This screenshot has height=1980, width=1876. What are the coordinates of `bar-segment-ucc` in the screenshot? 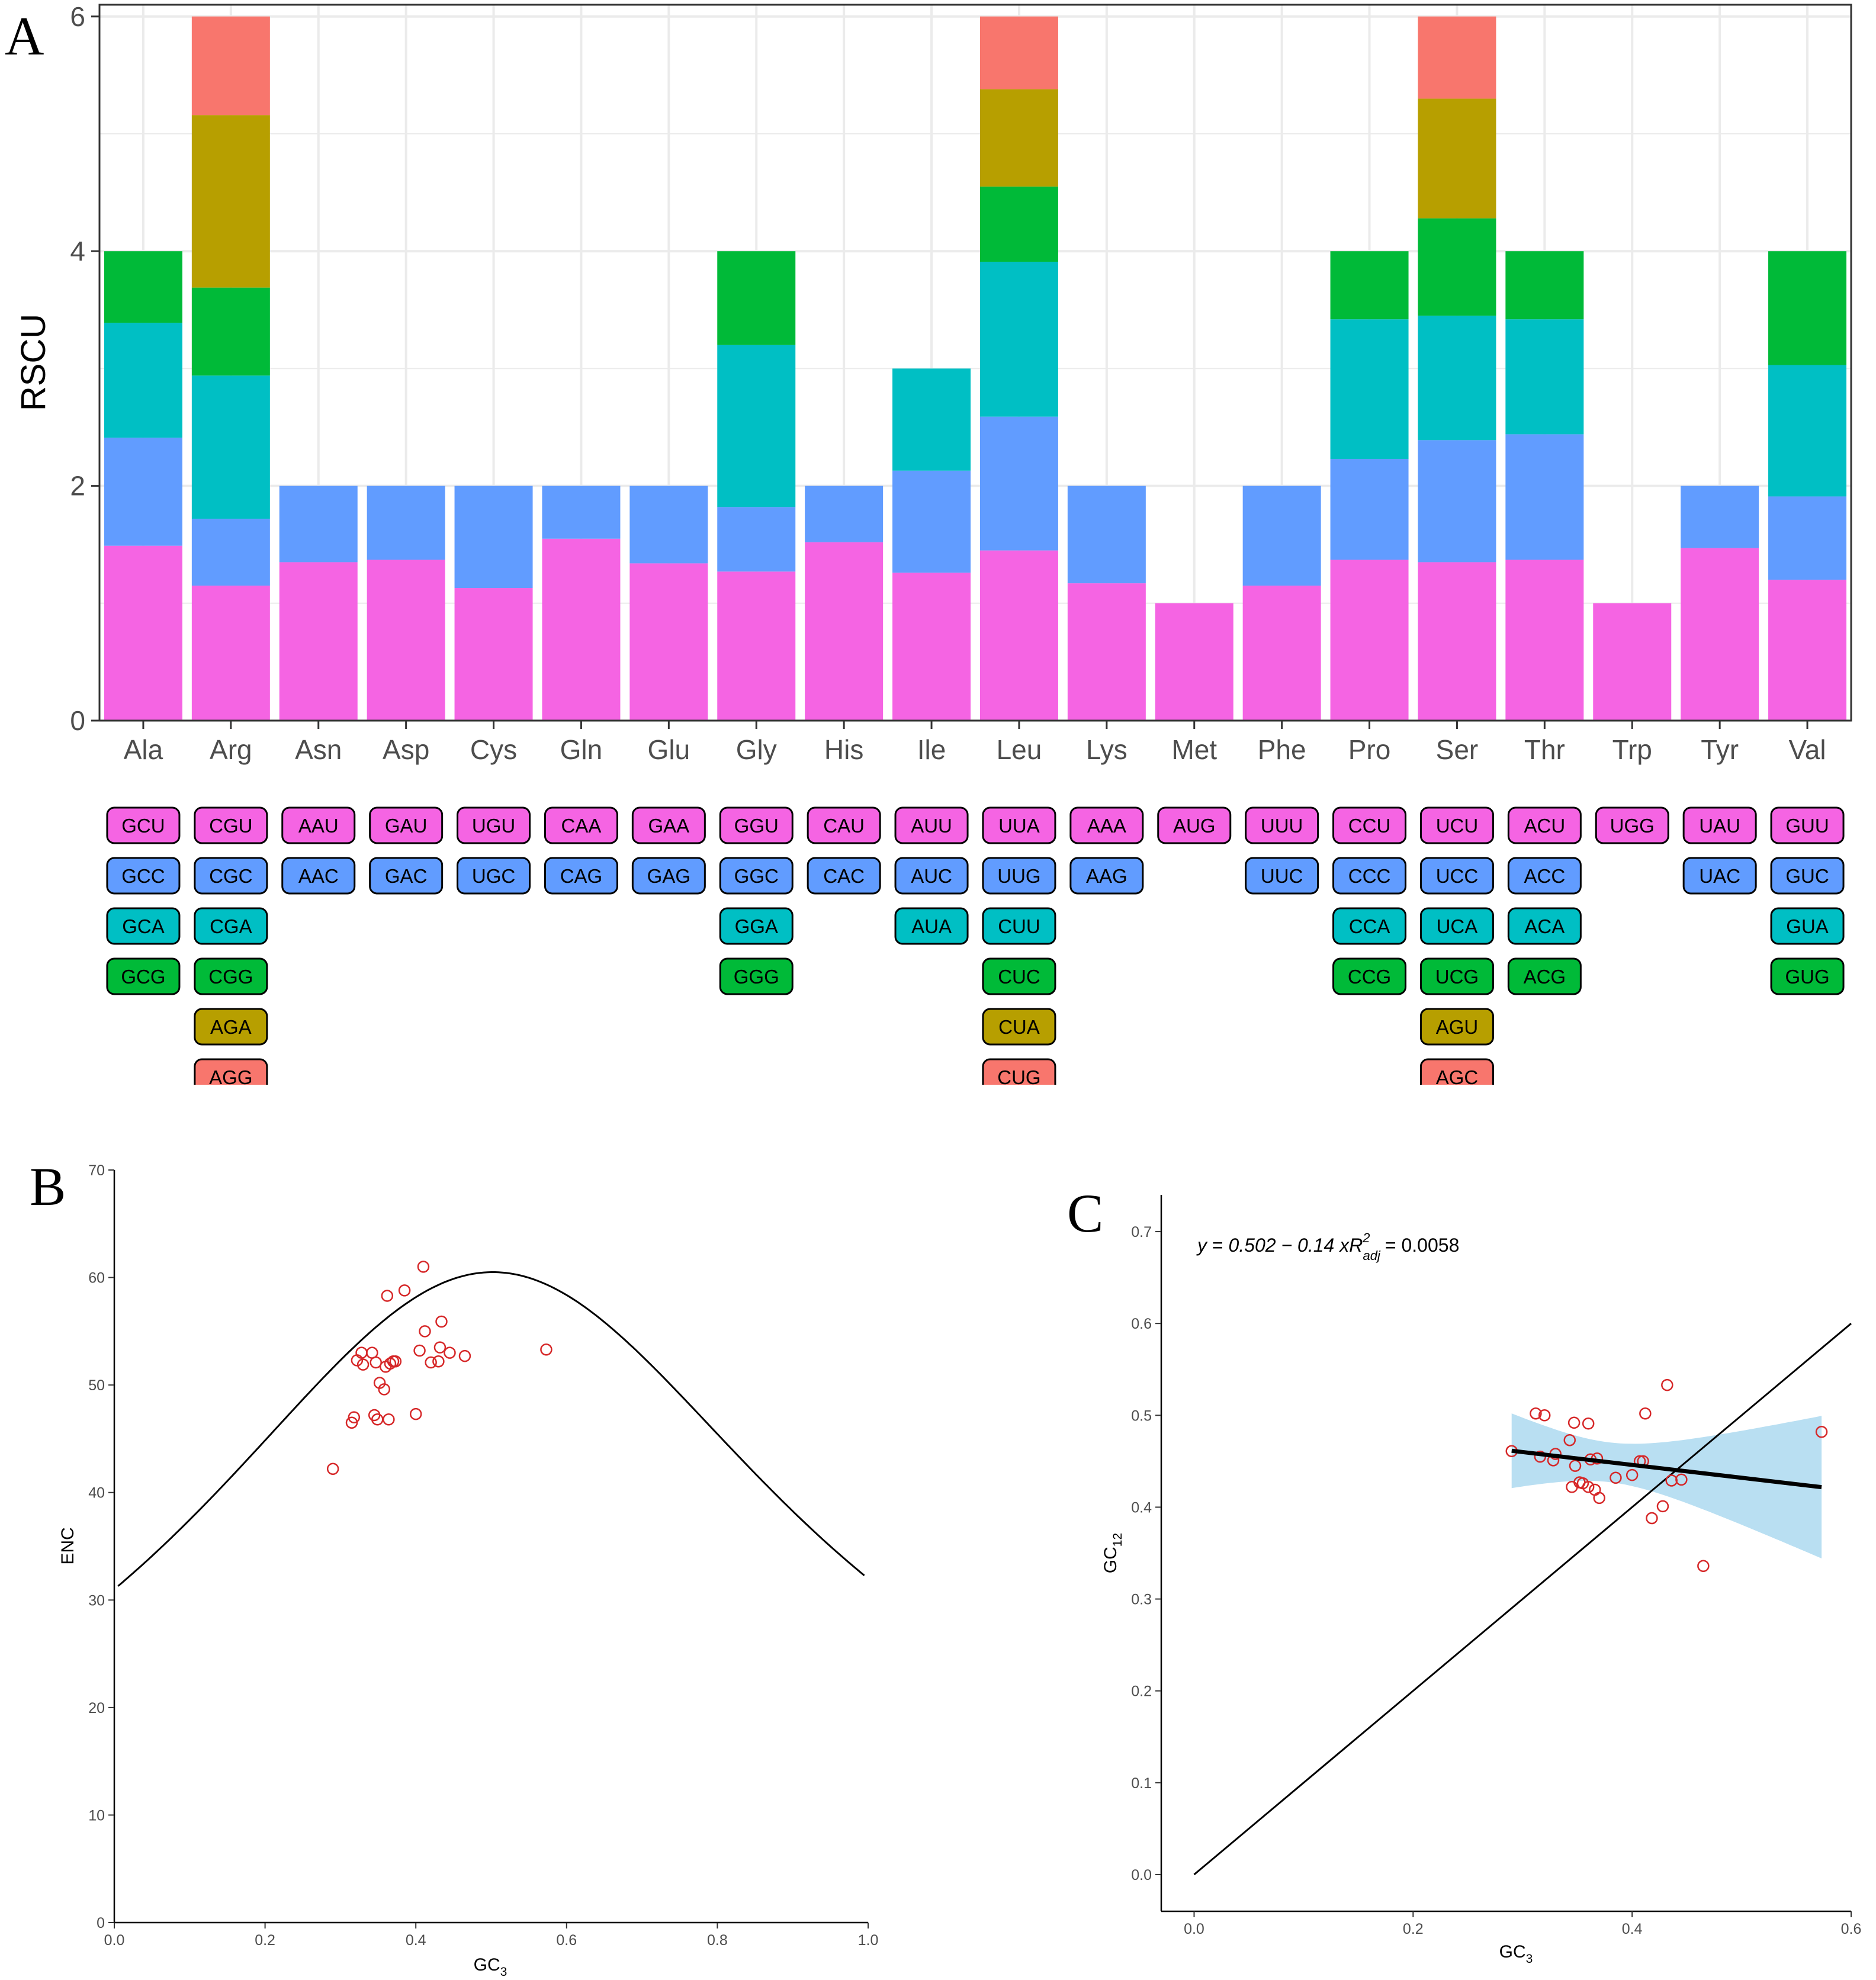 It's located at (1457, 501).